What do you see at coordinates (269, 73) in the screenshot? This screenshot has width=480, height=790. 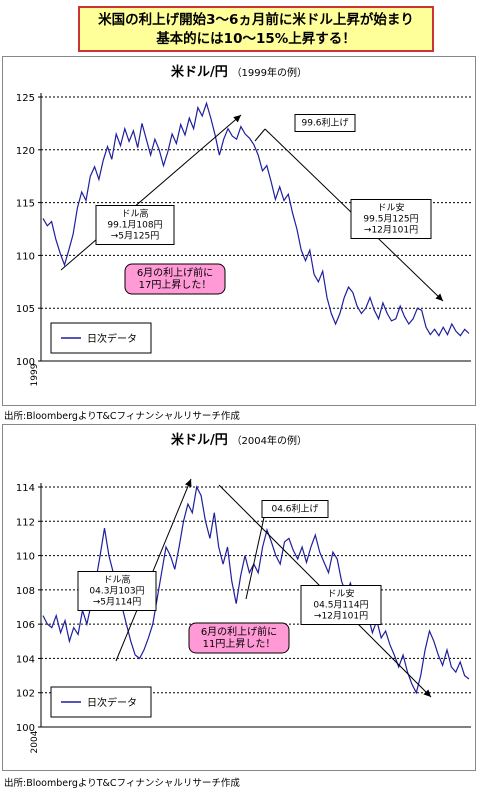 I see `chart-subtitle-text: （1999年の例）` at bounding box center [269, 73].